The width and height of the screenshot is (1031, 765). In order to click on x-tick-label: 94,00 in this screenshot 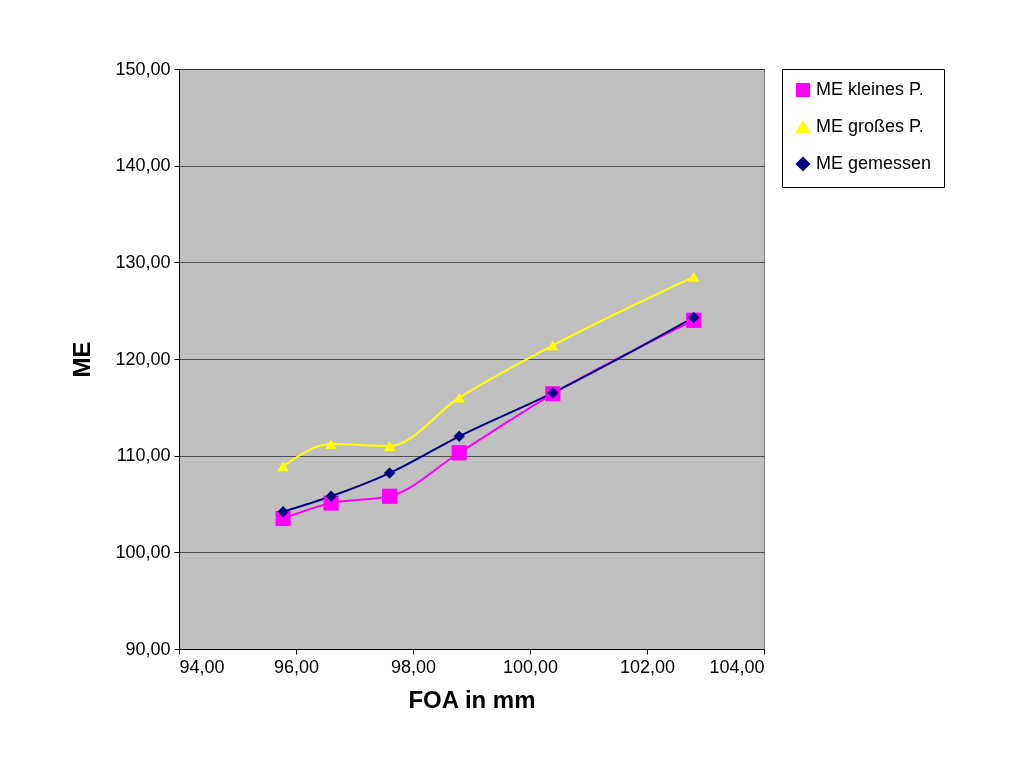, I will do `click(202, 666)`.